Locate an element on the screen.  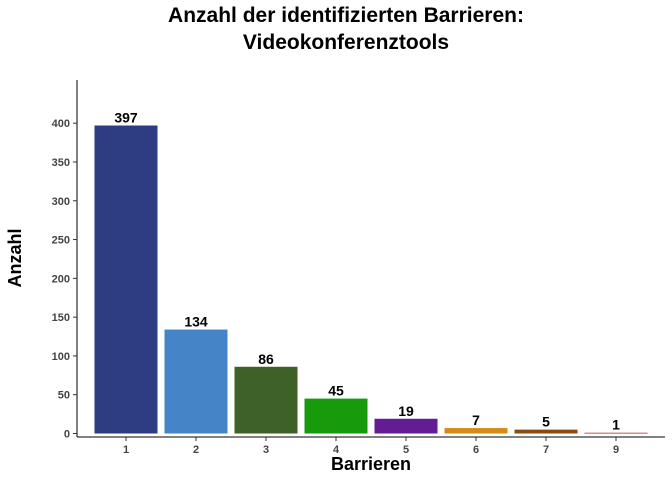
data-label-1: 397 is located at coordinates (126, 118).